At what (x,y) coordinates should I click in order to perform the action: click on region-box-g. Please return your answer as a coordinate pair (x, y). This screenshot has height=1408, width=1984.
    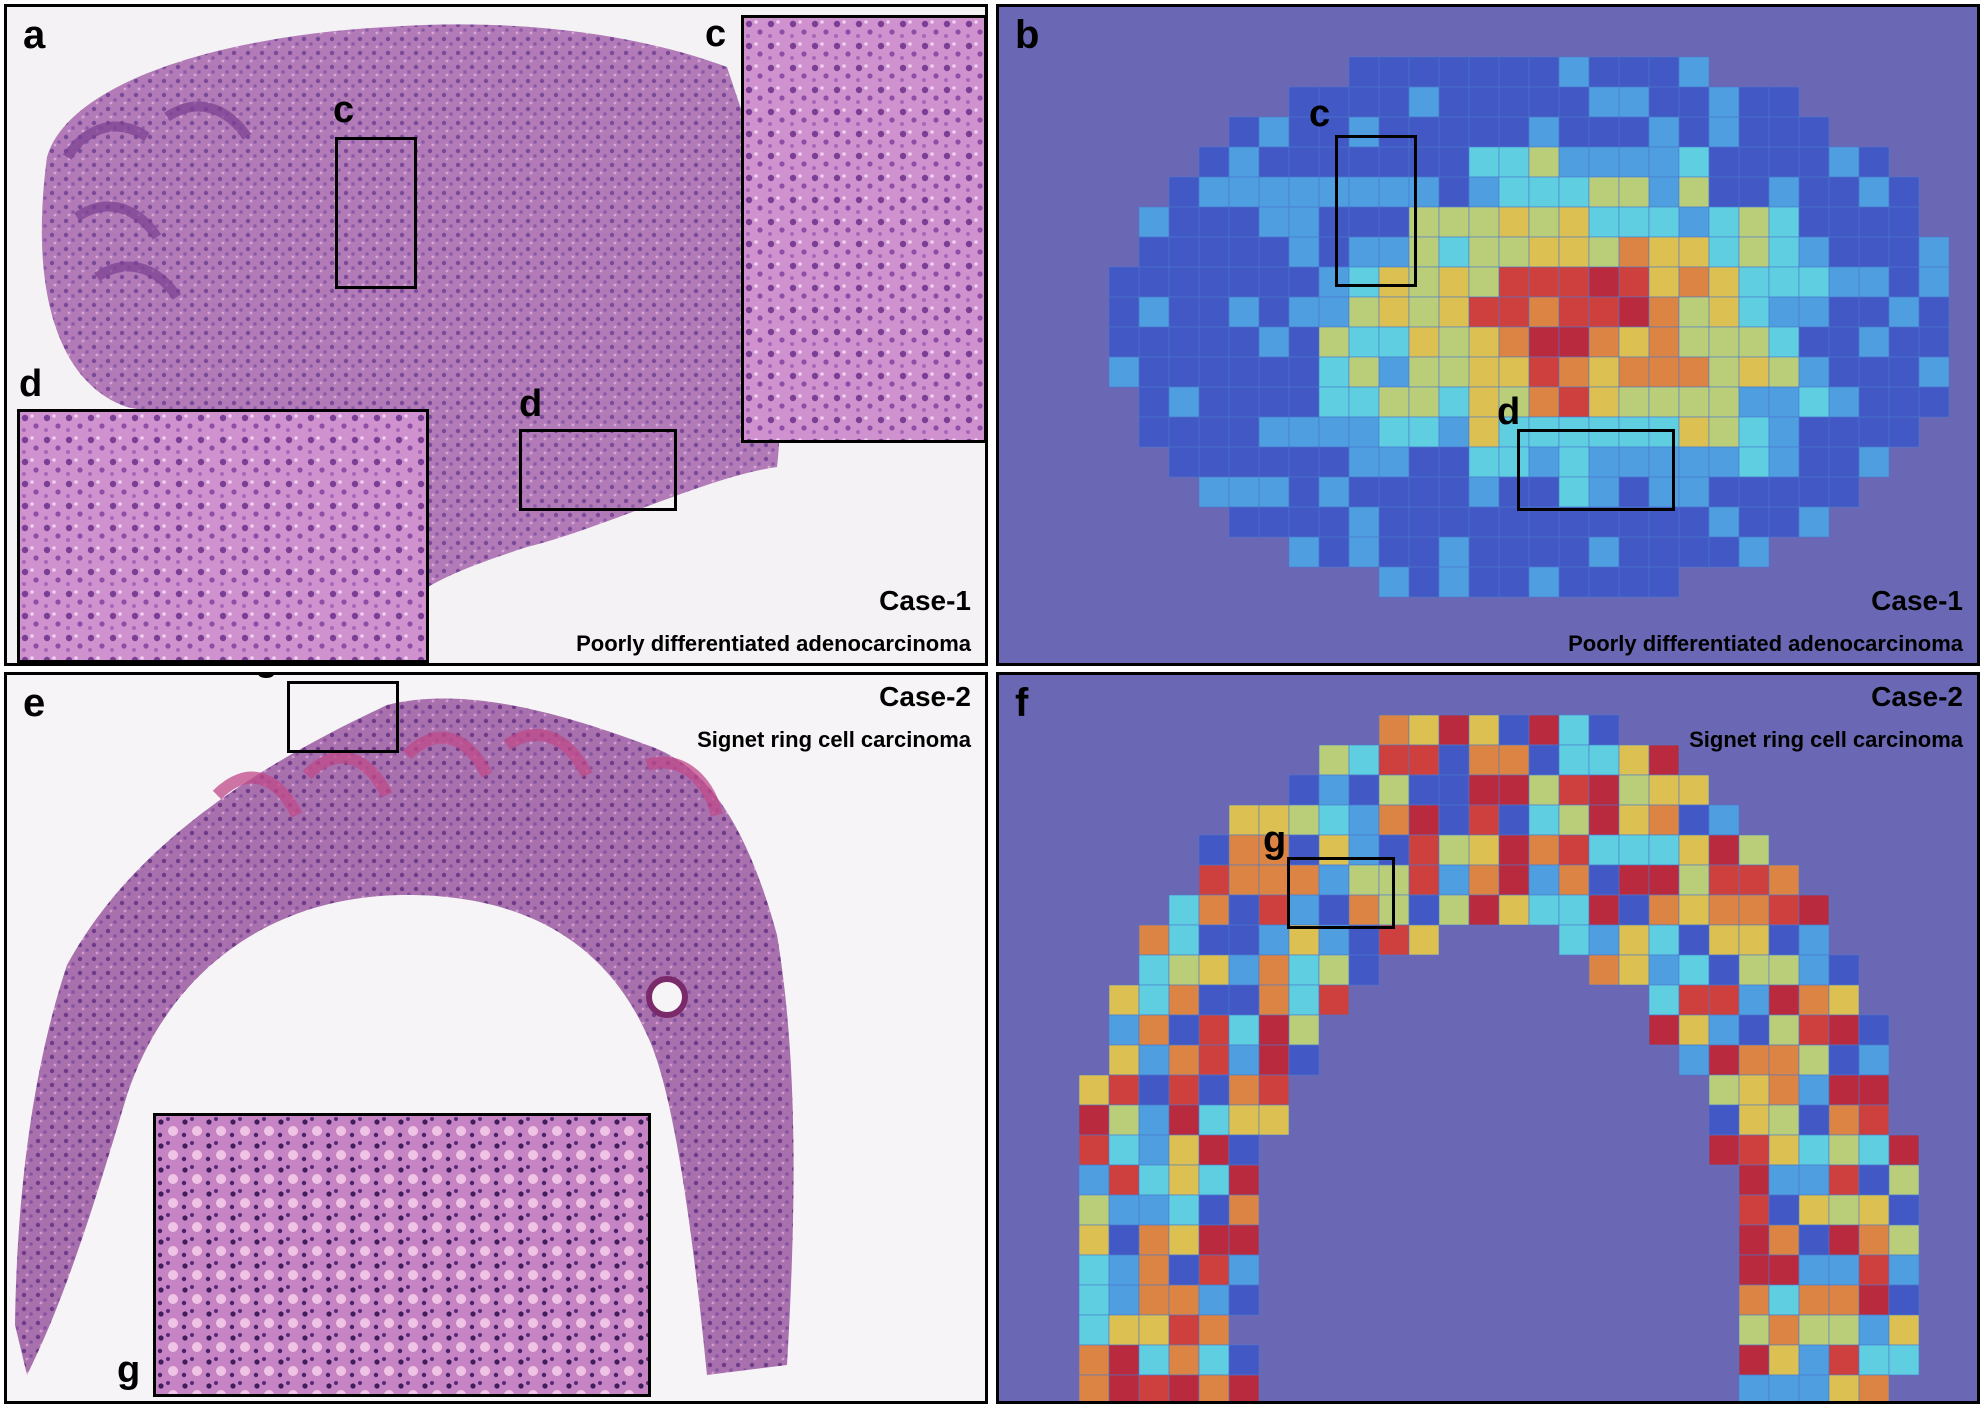
    Looking at the image, I should click on (1341, 893).